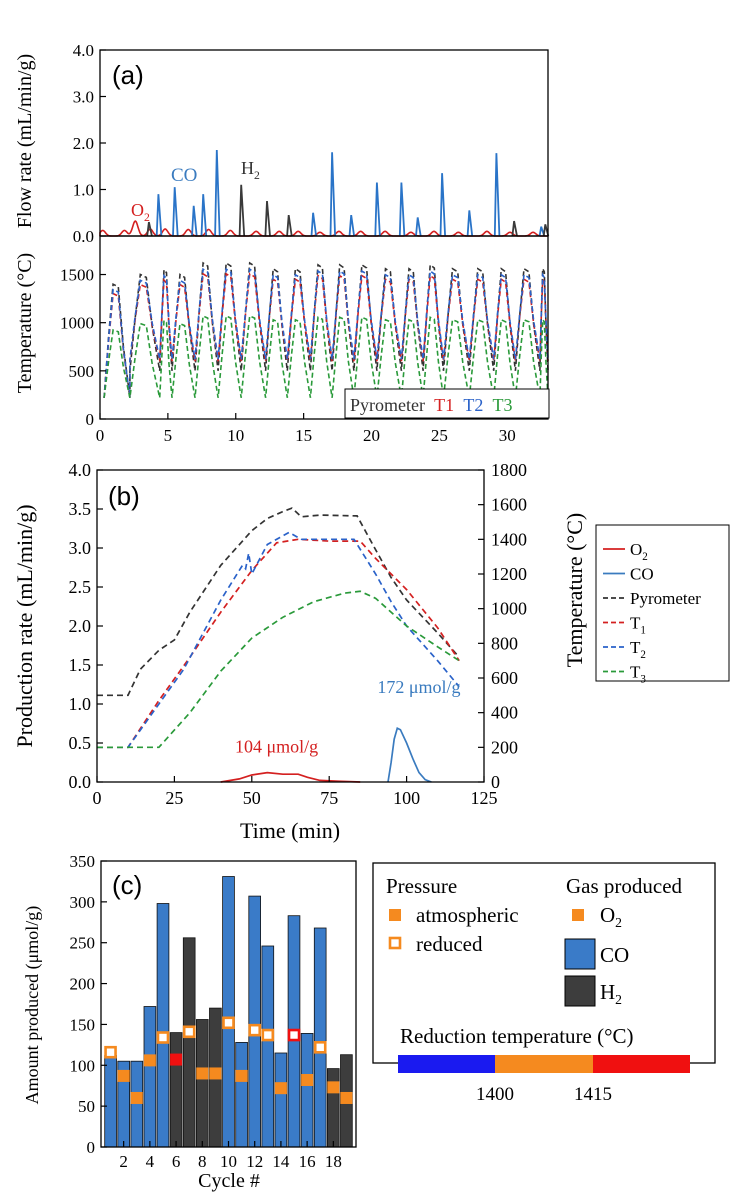  I want to click on temp-tick-1400: 1400, so click(495, 1094).